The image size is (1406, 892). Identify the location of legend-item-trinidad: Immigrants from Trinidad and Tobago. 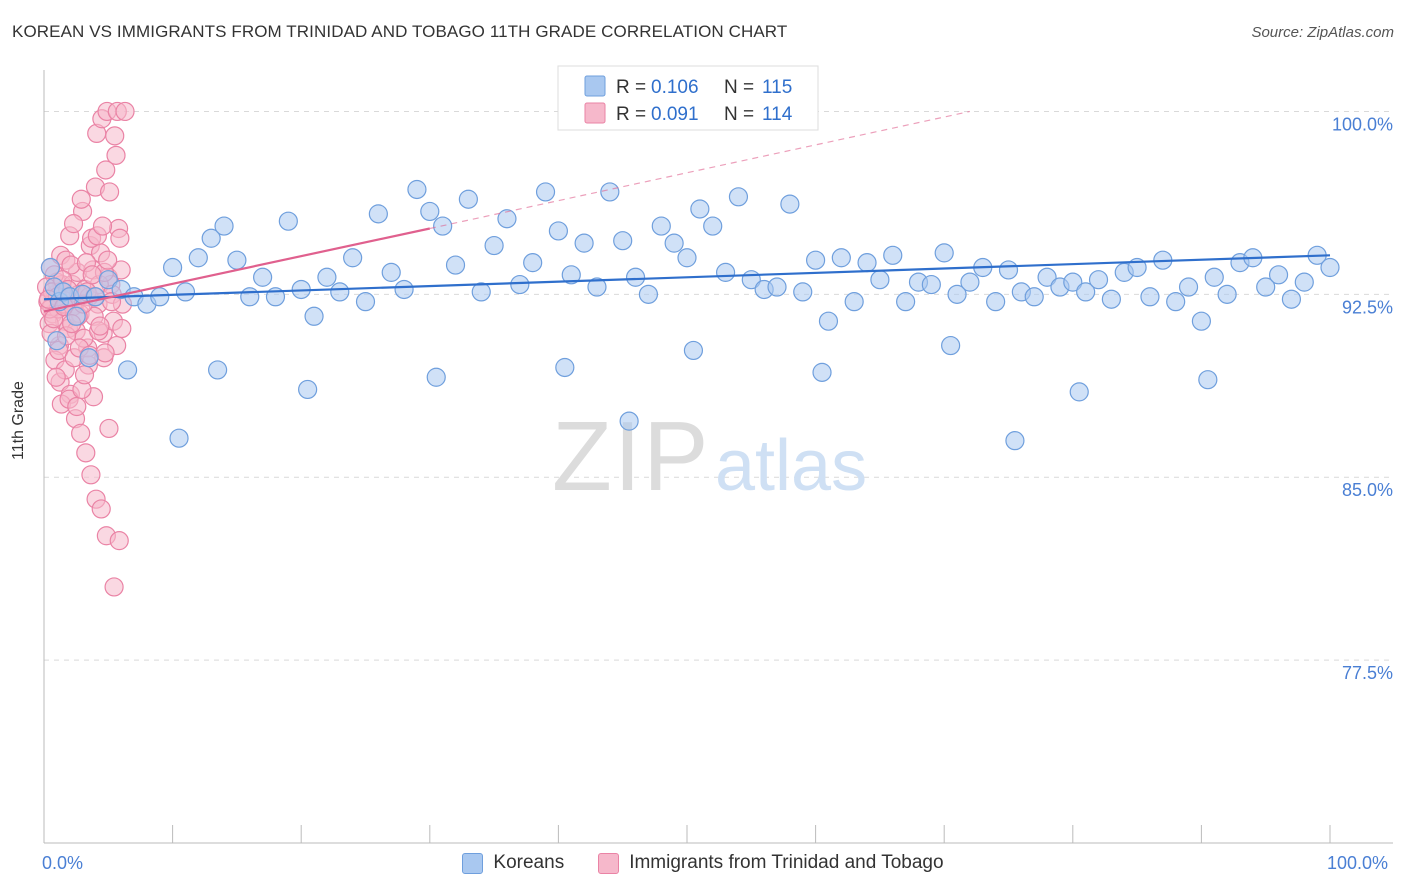
(771, 863).